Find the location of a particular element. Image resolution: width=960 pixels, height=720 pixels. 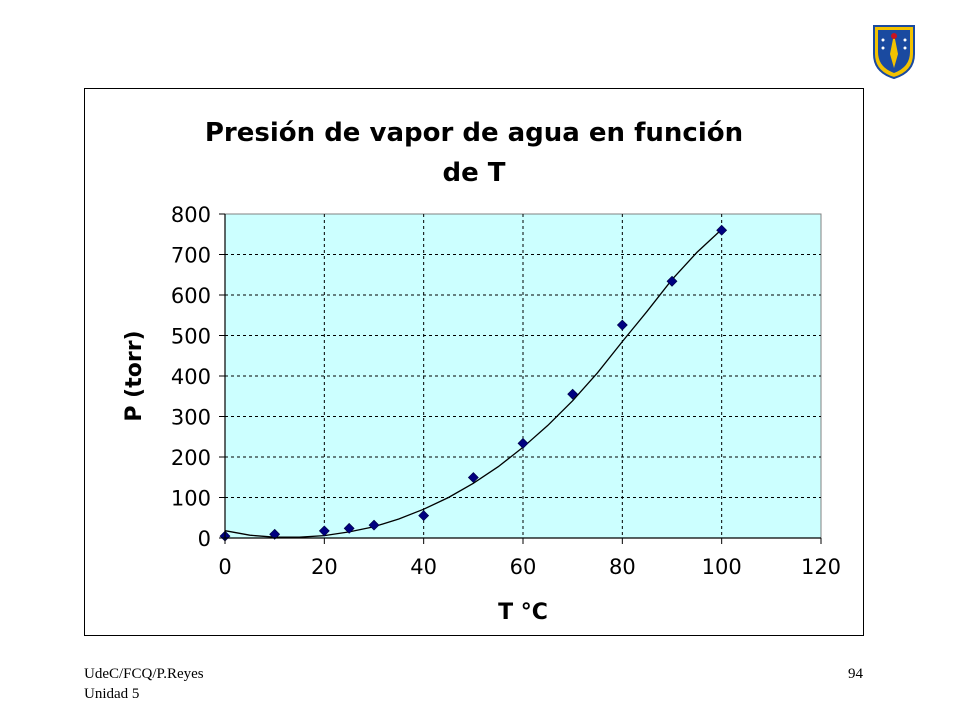

y-tick-label: 700 is located at coordinates (191, 256).